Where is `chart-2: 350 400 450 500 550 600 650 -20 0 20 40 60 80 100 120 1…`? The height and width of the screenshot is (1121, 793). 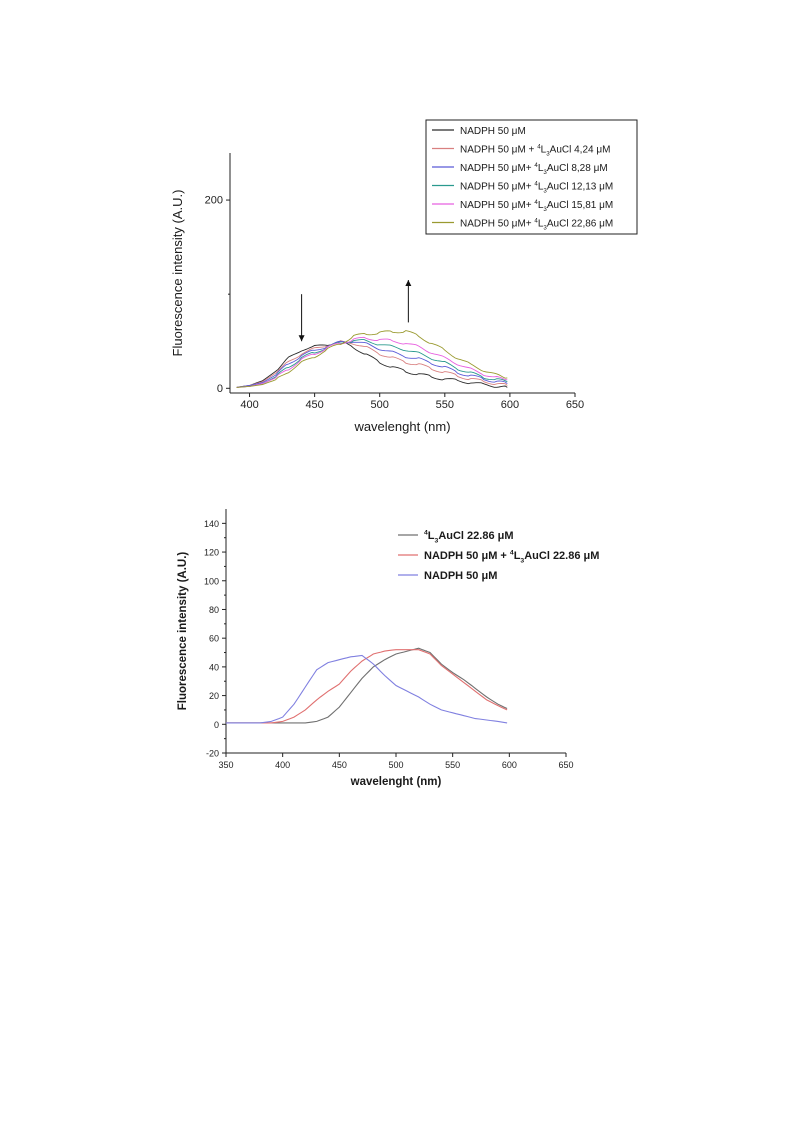 chart-2: 350 400 450 500 550 600 650 -20 0 20 40 60 80 100 120 1… is located at coordinates (388, 648).